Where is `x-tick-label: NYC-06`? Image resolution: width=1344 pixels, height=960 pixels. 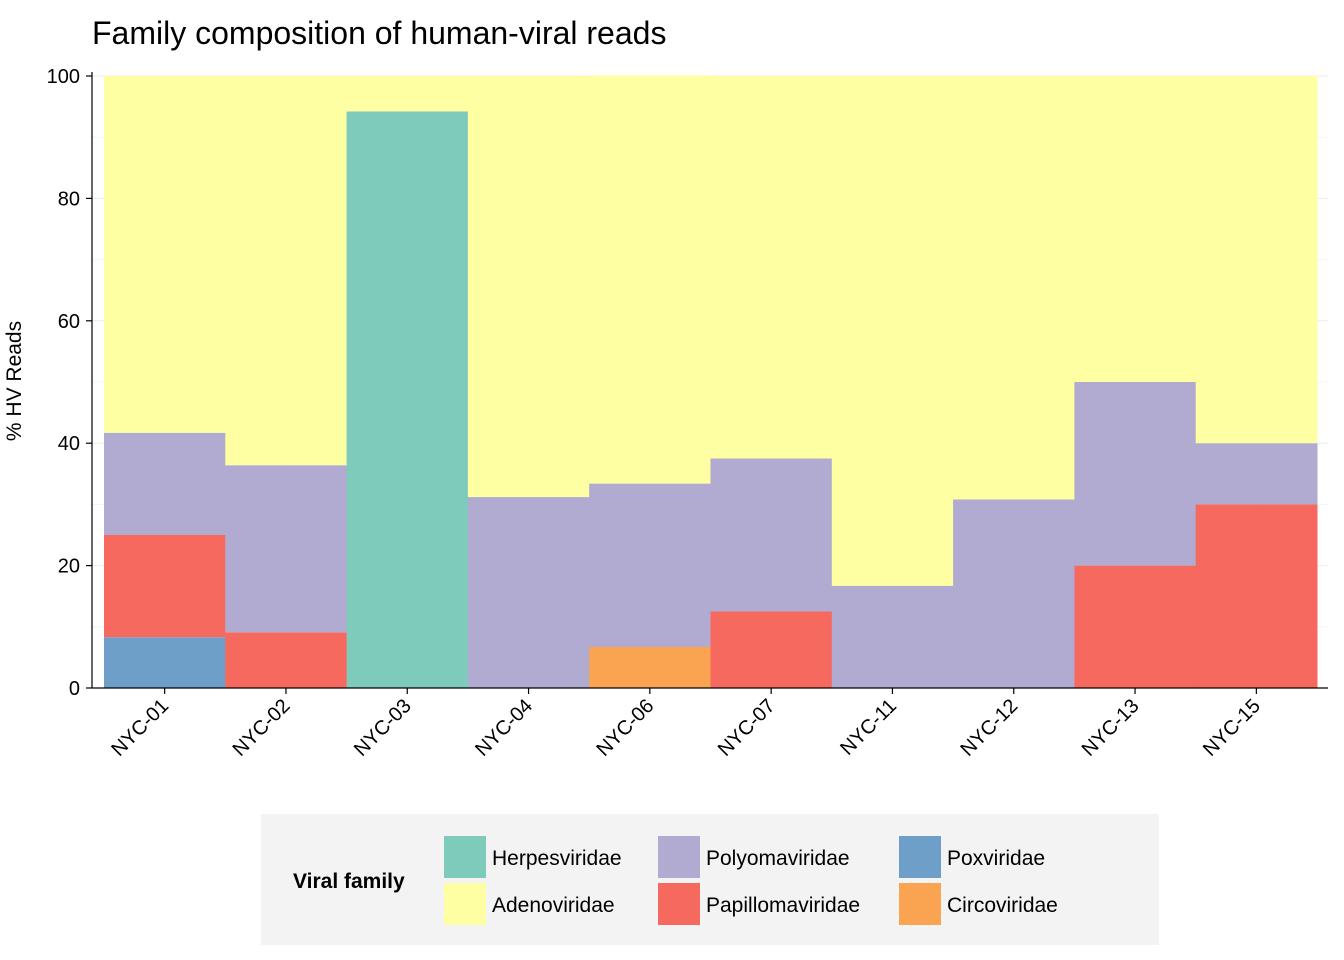
x-tick-label: NYC-06 is located at coordinates (626, 728).